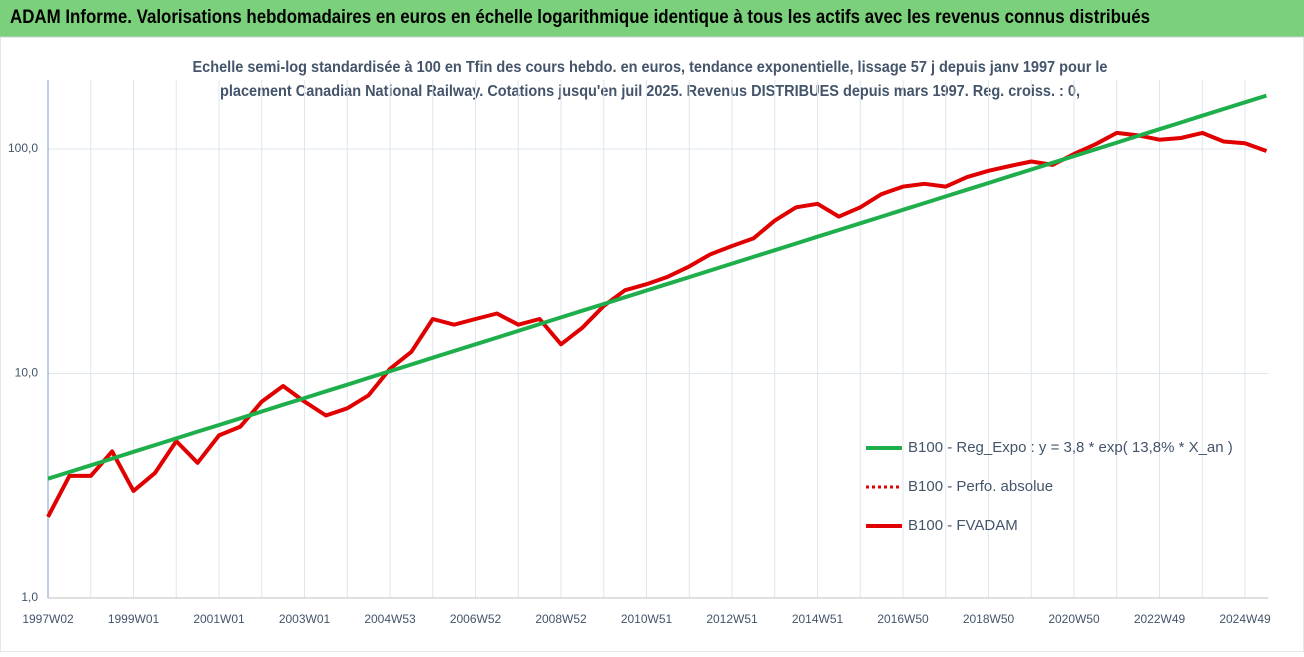 This screenshot has height=657, width=1304. What do you see at coordinates (134, 619) in the screenshot?
I see `x-tick-label: 1999W01` at bounding box center [134, 619].